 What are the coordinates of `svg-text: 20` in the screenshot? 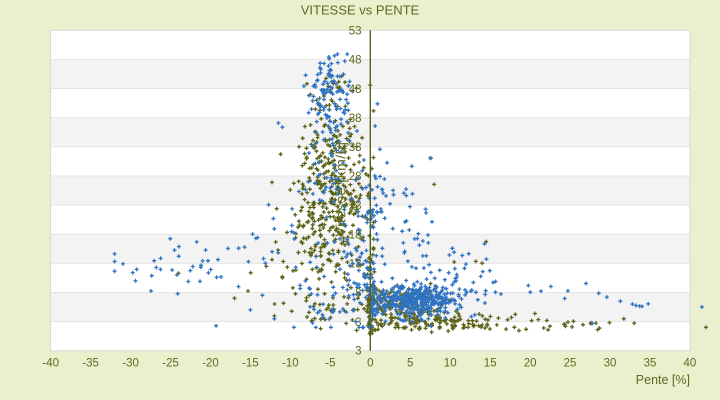 It's located at (530, 364).